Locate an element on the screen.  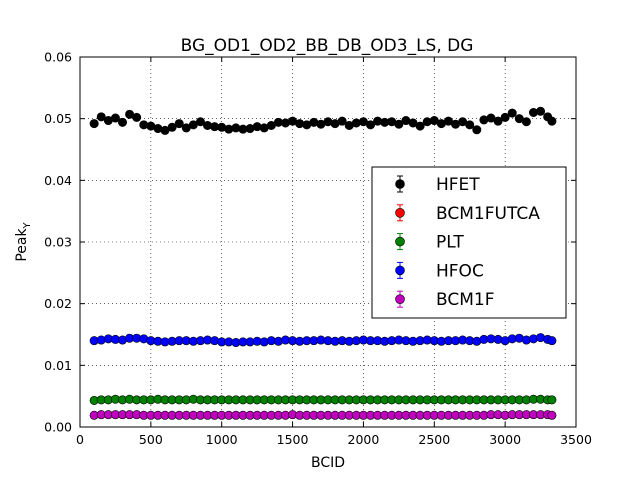
x-tick-label: 3000 is located at coordinates (505, 439).